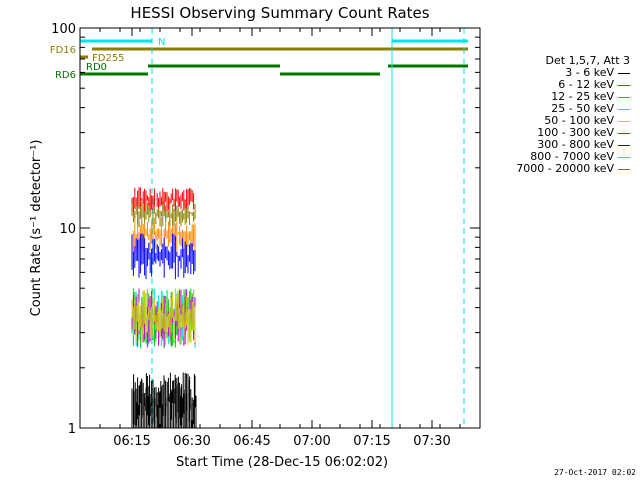 The height and width of the screenshot is (480, 640). I want to click on x-tick-label: 06:45, so click(251, 441).